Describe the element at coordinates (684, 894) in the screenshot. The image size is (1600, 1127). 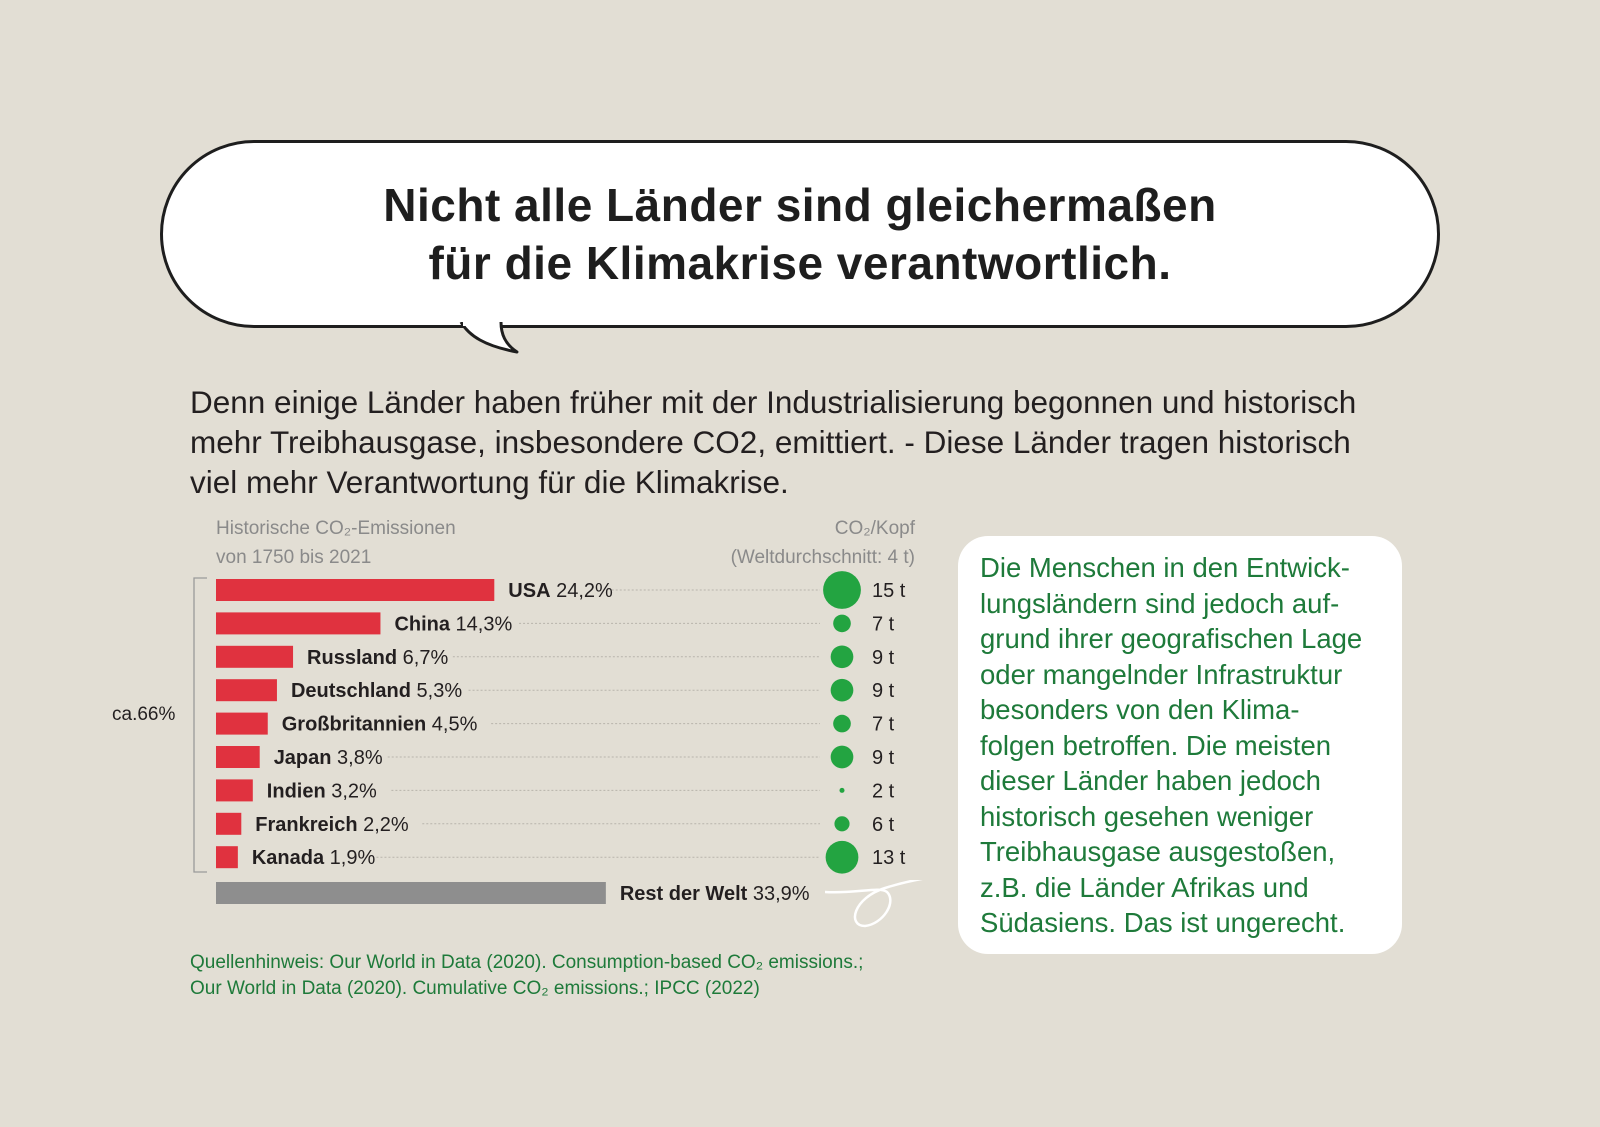
I see `bar-category: Rest der Welt` at that location.